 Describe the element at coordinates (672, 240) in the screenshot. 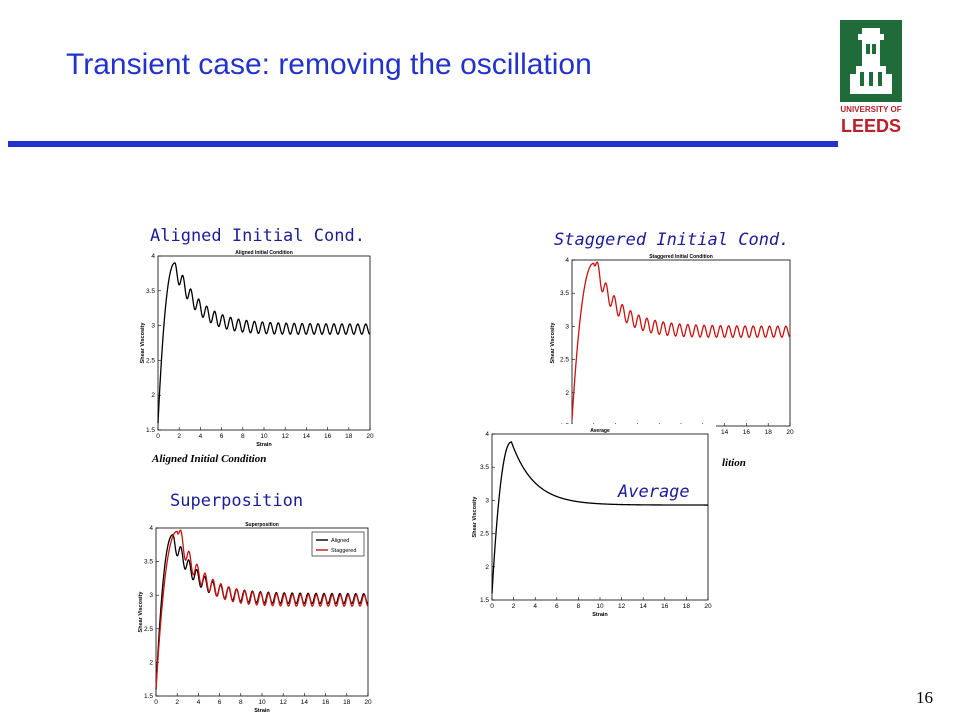

I see `label-staggered: Staggered Initial Cond.` at that location.